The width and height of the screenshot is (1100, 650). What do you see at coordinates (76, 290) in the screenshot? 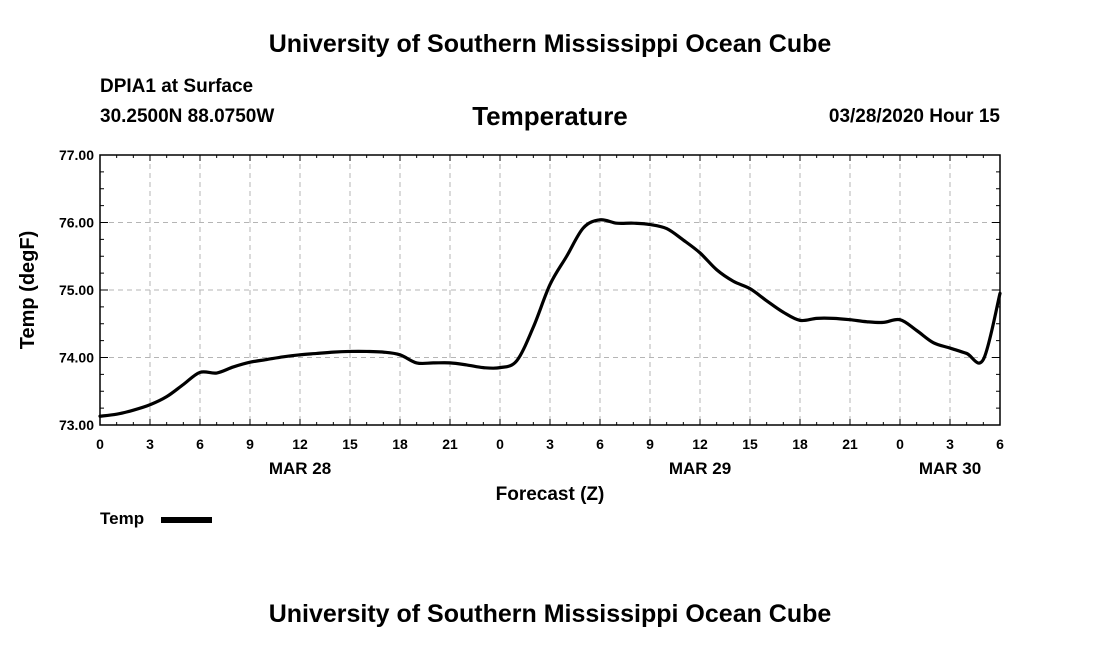
I see `y-tick-label: 75.00` at bounding box center [76, 290].